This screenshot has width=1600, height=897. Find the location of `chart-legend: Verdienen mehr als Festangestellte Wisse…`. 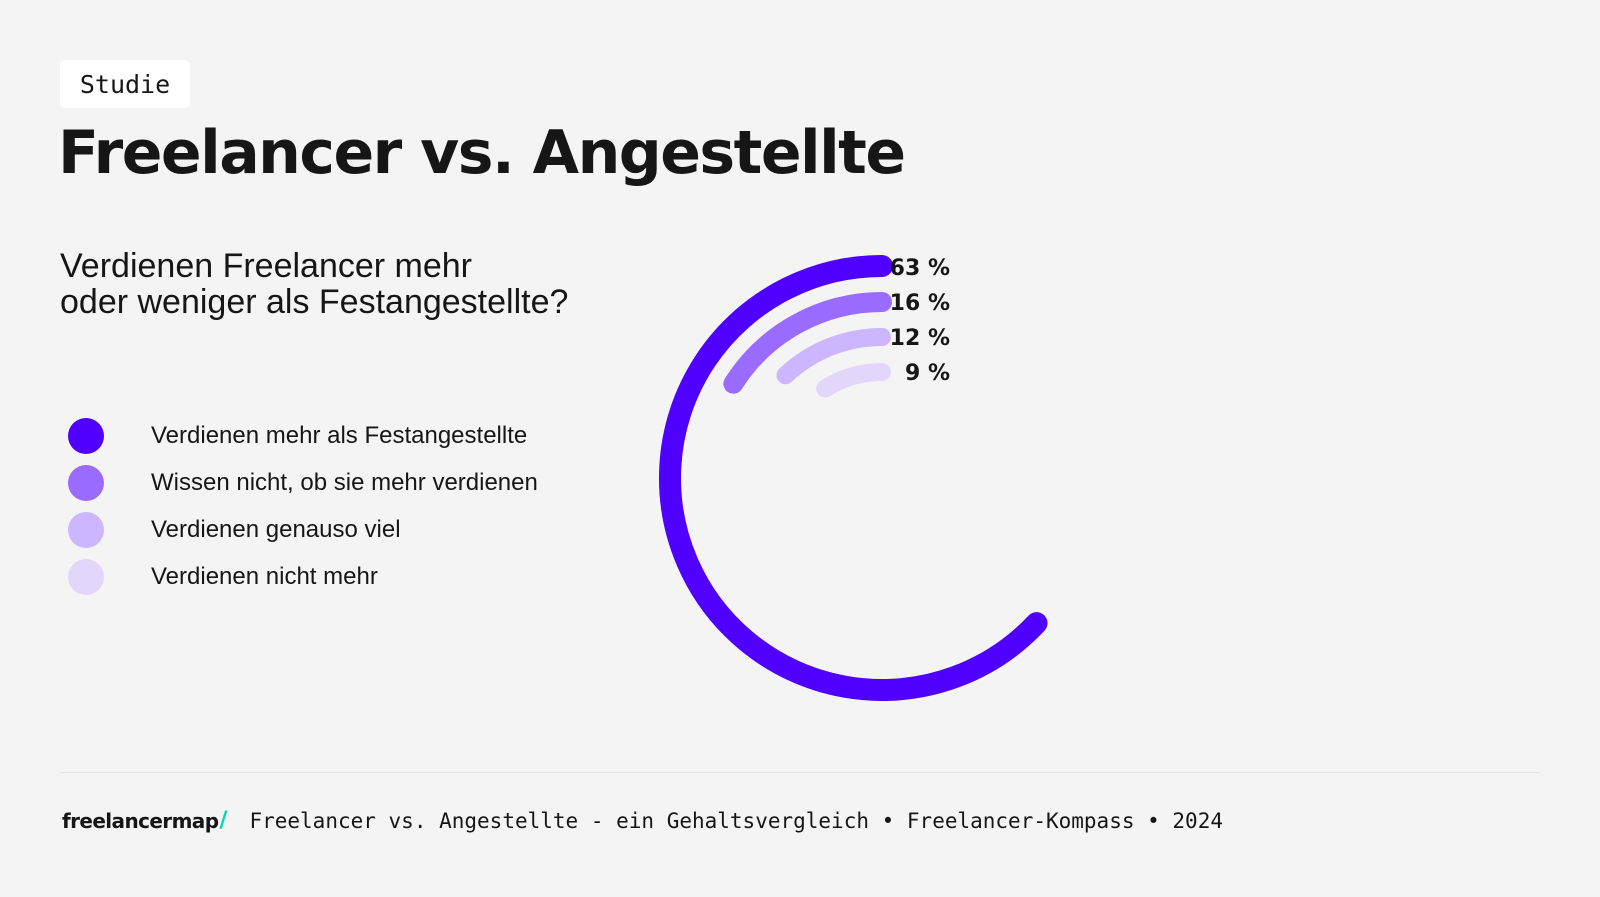

chart-legend: Verdienen mehr als Festangestellte Wisse… is located at coordinates (303, 512).